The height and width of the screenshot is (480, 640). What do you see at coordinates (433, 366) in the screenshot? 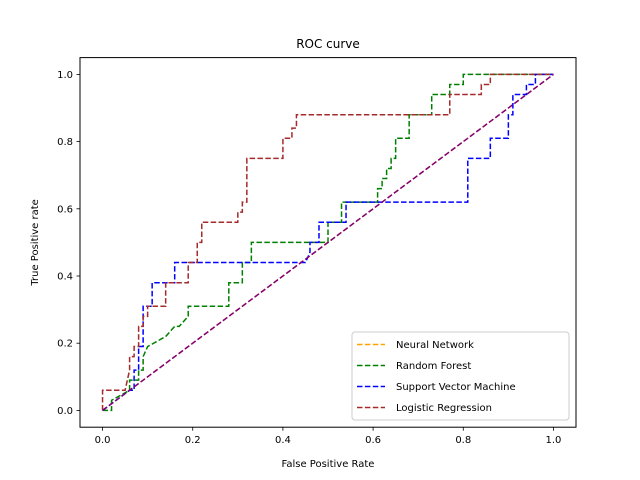
I see `legend-entry: Random Forest` at bounding box center [433, 366].